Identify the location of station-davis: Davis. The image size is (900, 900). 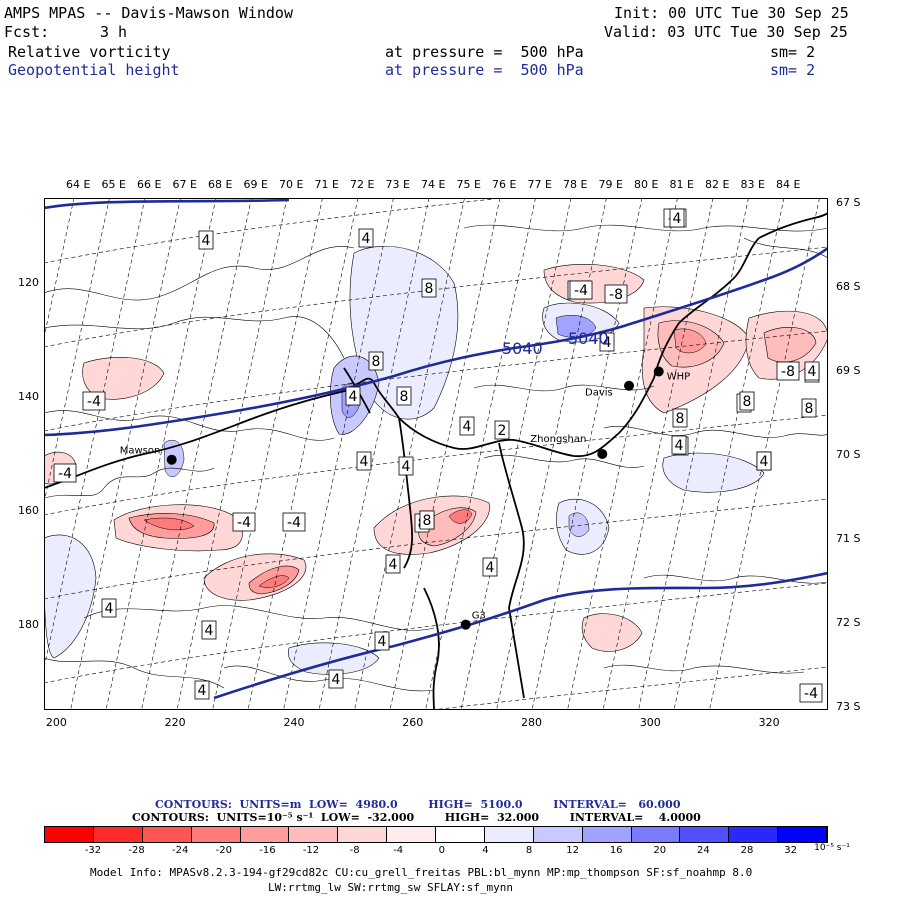
(610, 389).